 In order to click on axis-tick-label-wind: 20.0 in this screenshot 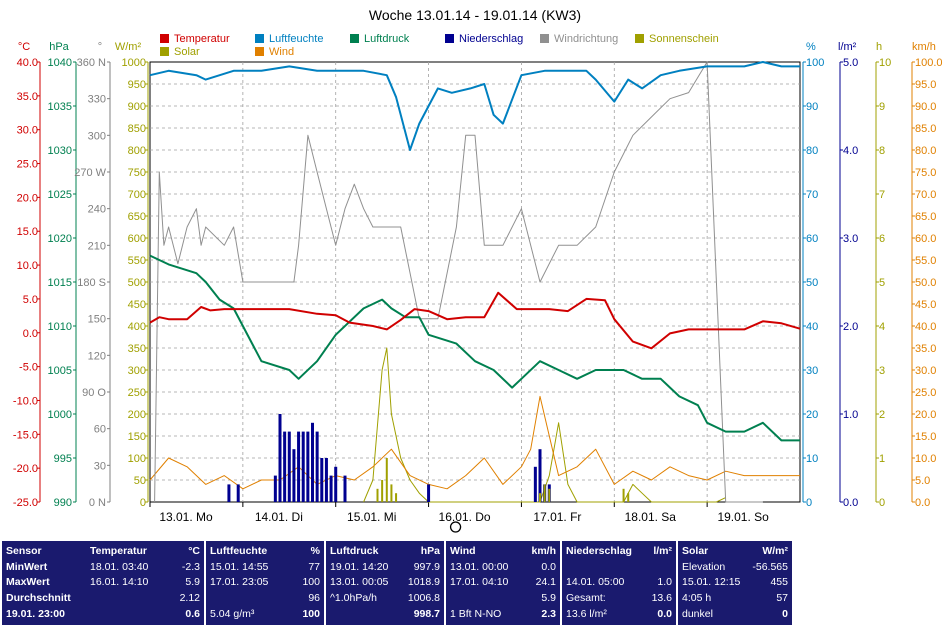, I will do `click(925, 415)`.